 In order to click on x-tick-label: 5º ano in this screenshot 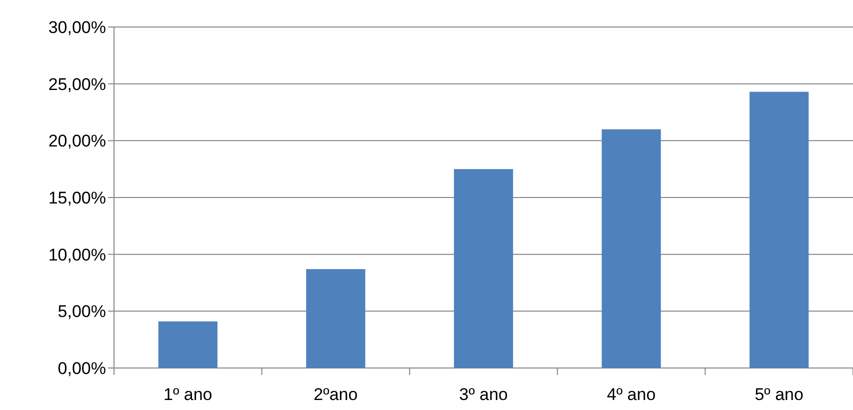, I will do `click(779, 394)`.